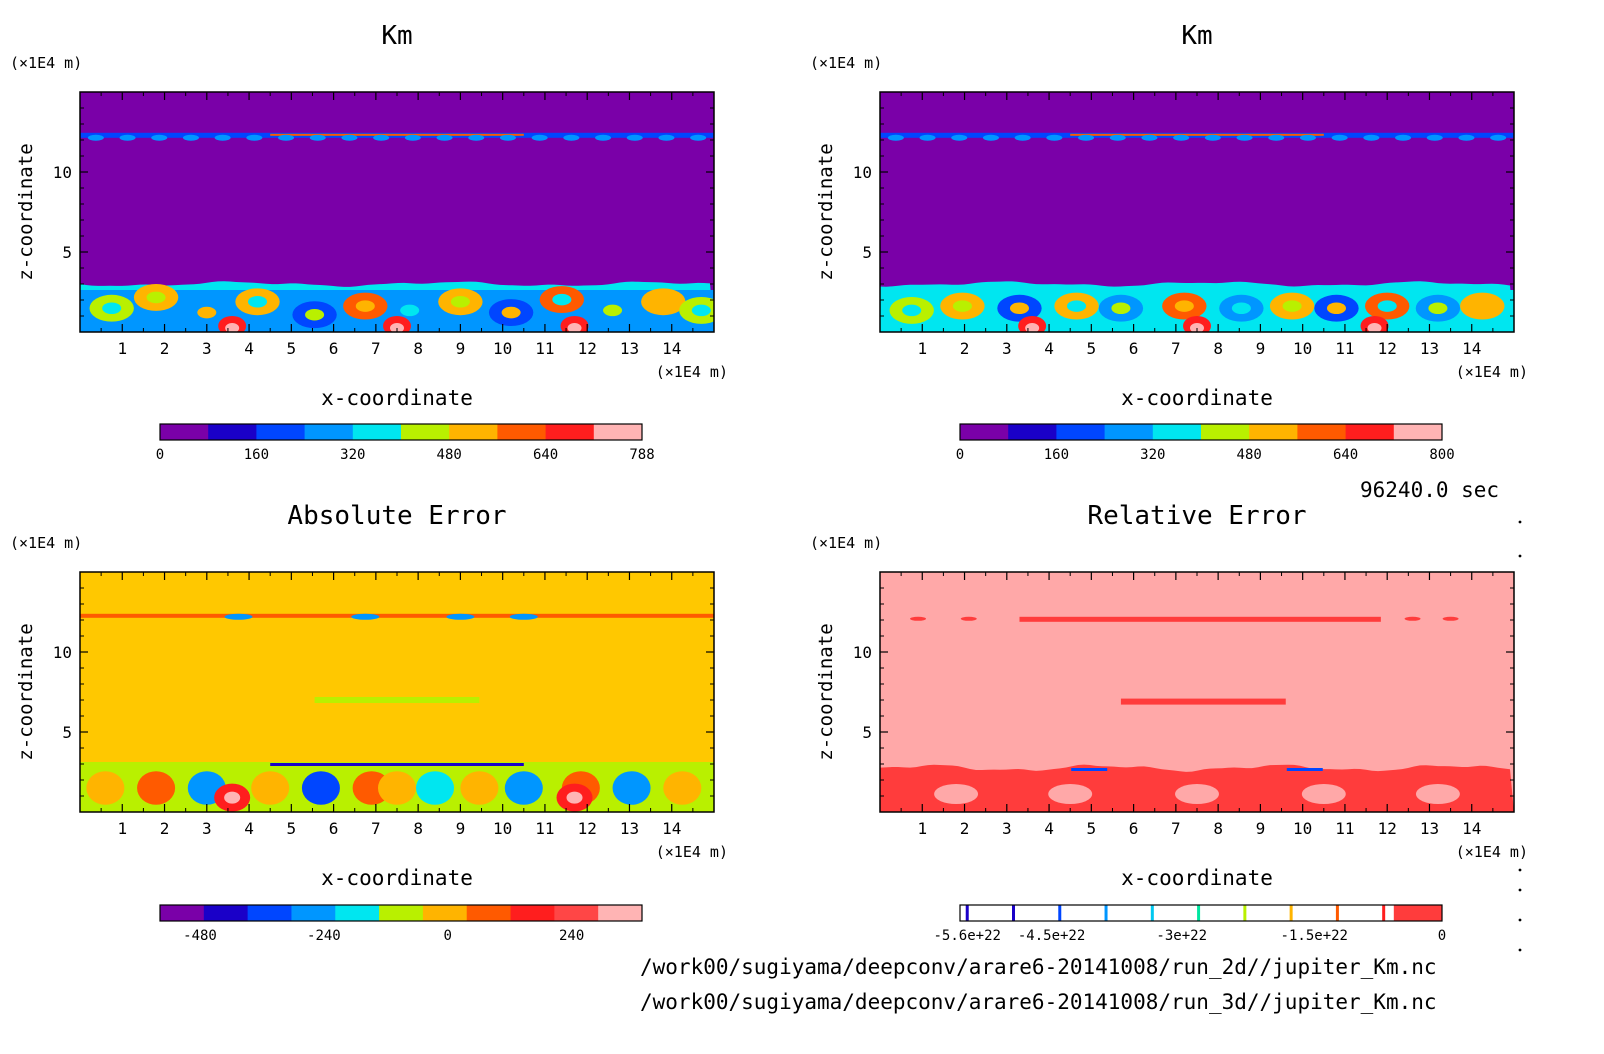 This screenshot has width=1604, height=1054. I want to click on x-tick-label: 4, so click(249, 348).